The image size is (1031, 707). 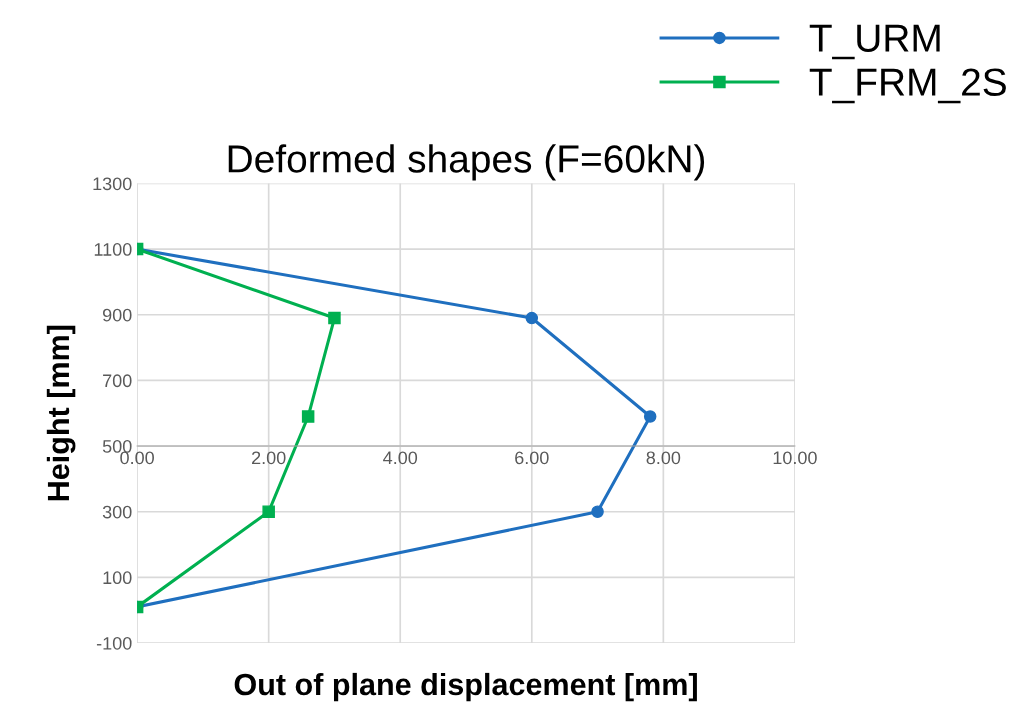 What do you see at coordinates (269, 458) in the screenshot?
I see `x-tick-label: 2.00` at bounding box center [269, 458].